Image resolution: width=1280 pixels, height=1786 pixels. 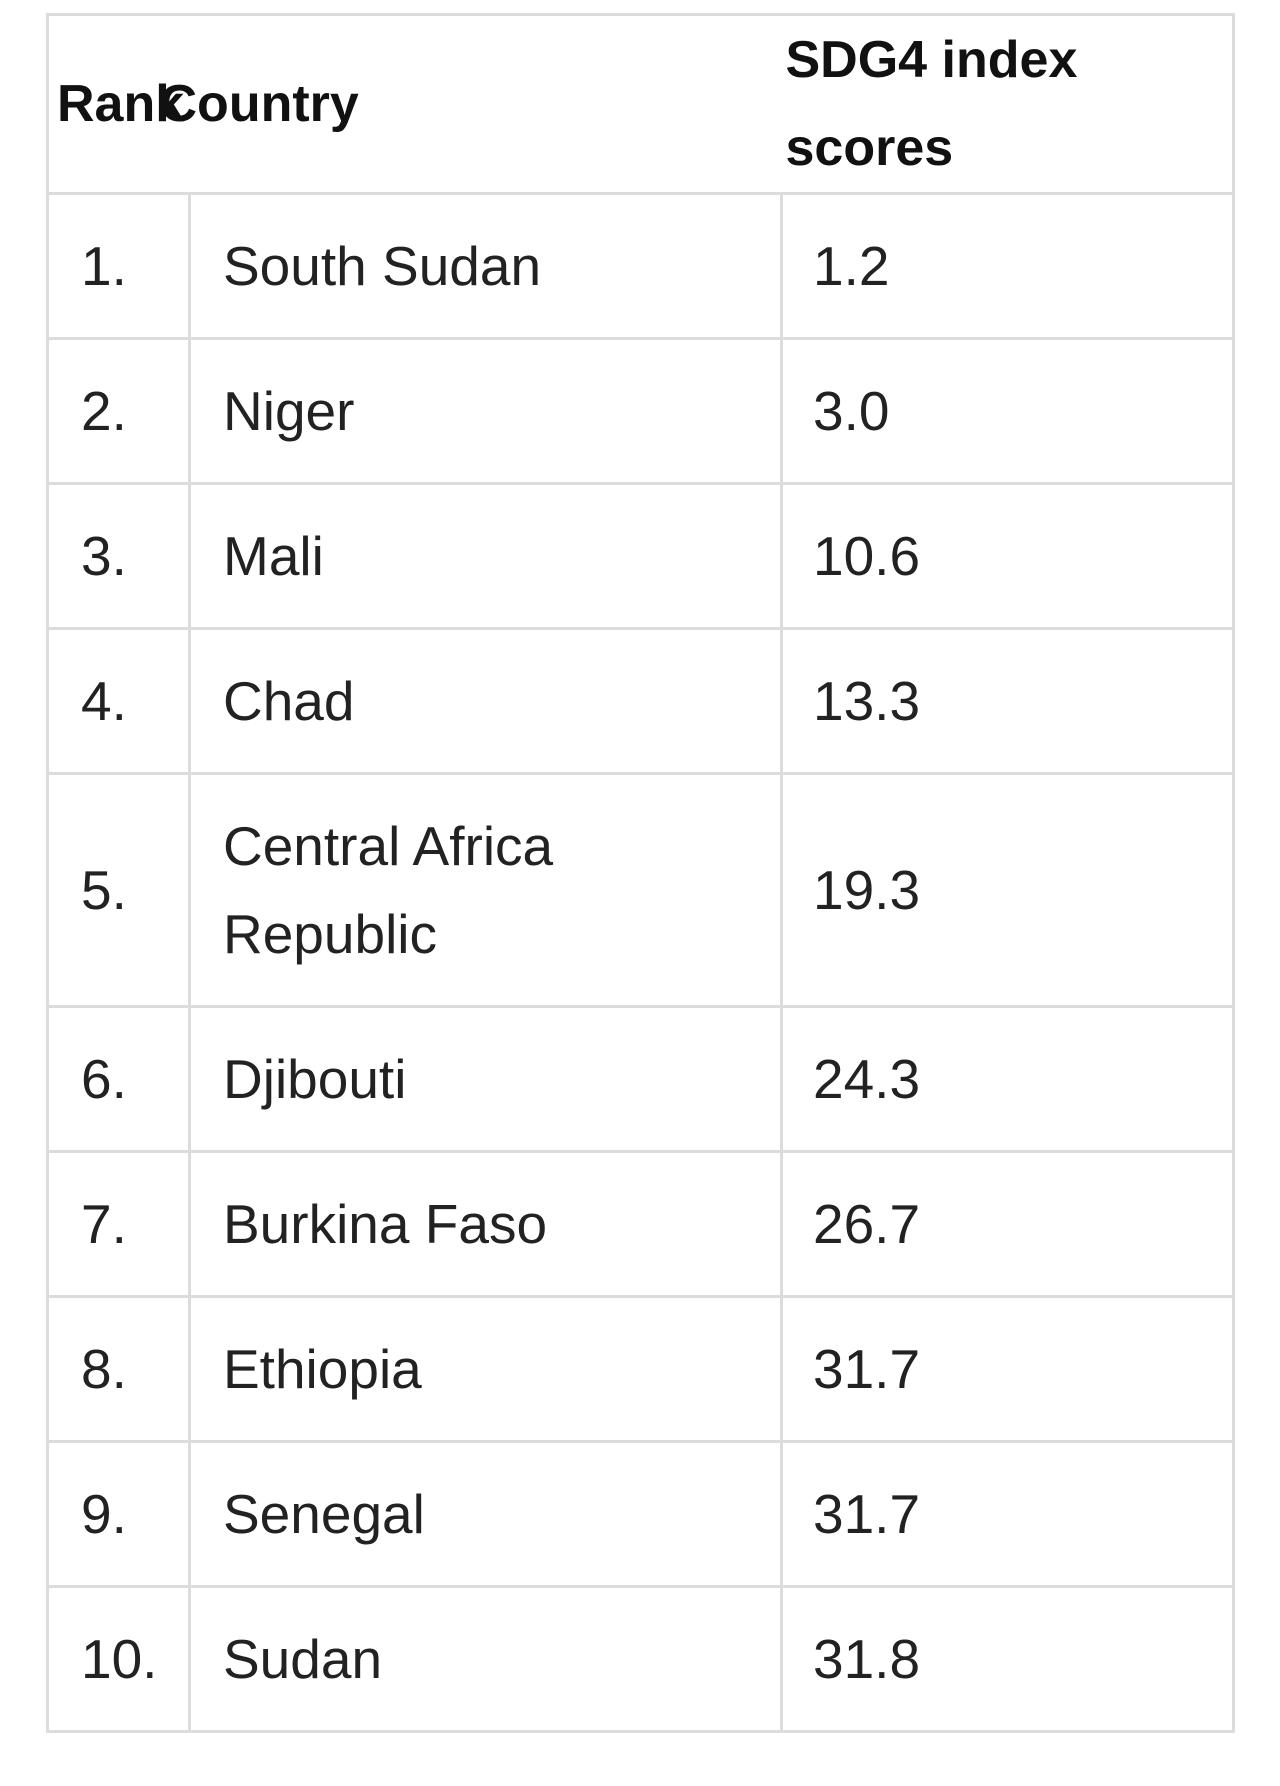 What do you see at coordinates (118, 1224) in the screenshot?
I see `rank-cell: 7.` at bounding box center [118, 1224].